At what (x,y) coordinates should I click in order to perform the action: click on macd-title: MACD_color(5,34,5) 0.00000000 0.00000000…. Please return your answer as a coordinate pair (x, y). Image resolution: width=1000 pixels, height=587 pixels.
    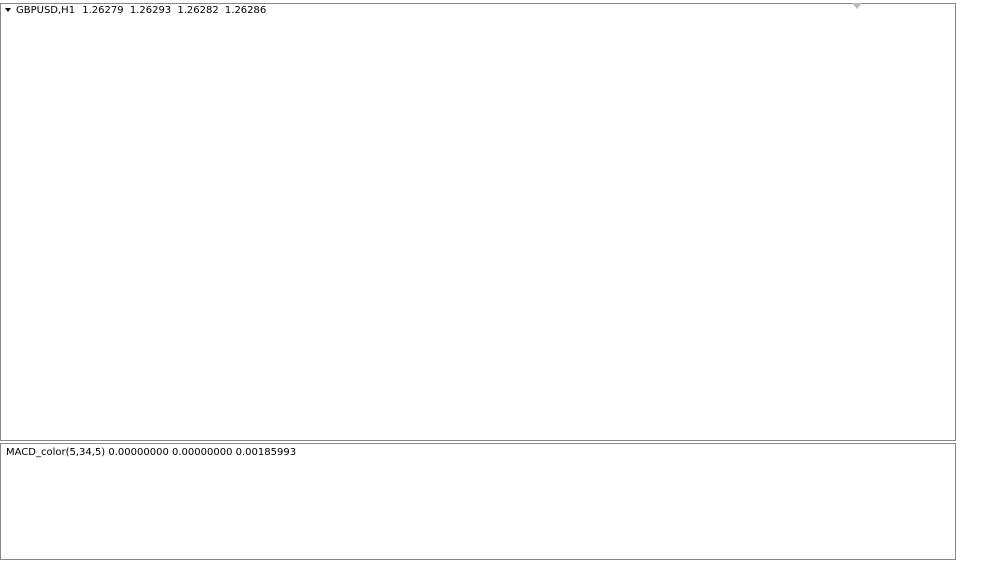
    Looking at the image, I should click on (151, 452).